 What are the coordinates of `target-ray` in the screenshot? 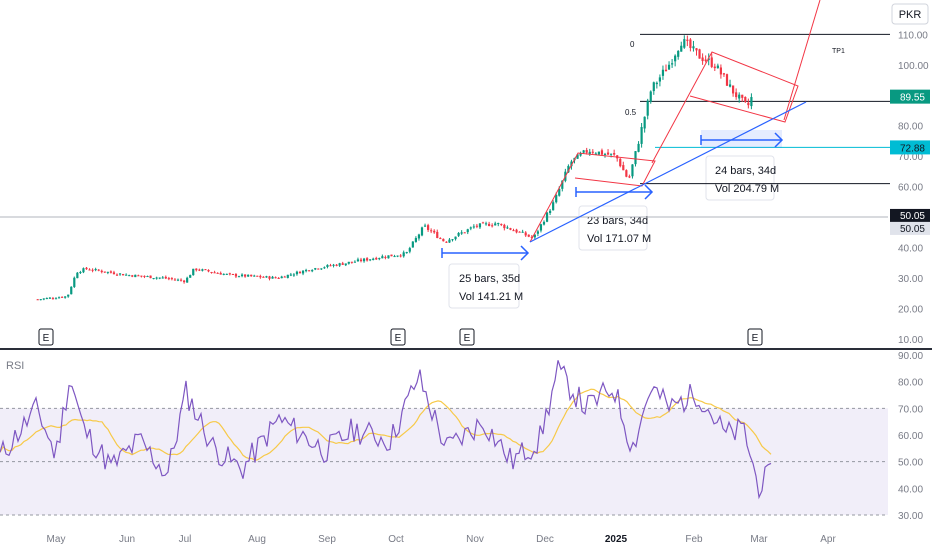 It's located at (802, 60).